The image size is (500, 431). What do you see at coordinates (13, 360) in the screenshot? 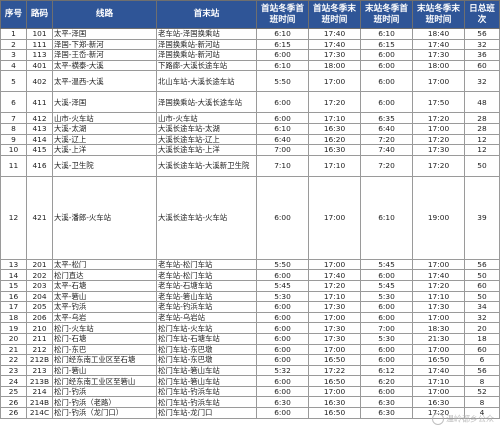
I see `row-no: 22` at bounding box center [13, 360].